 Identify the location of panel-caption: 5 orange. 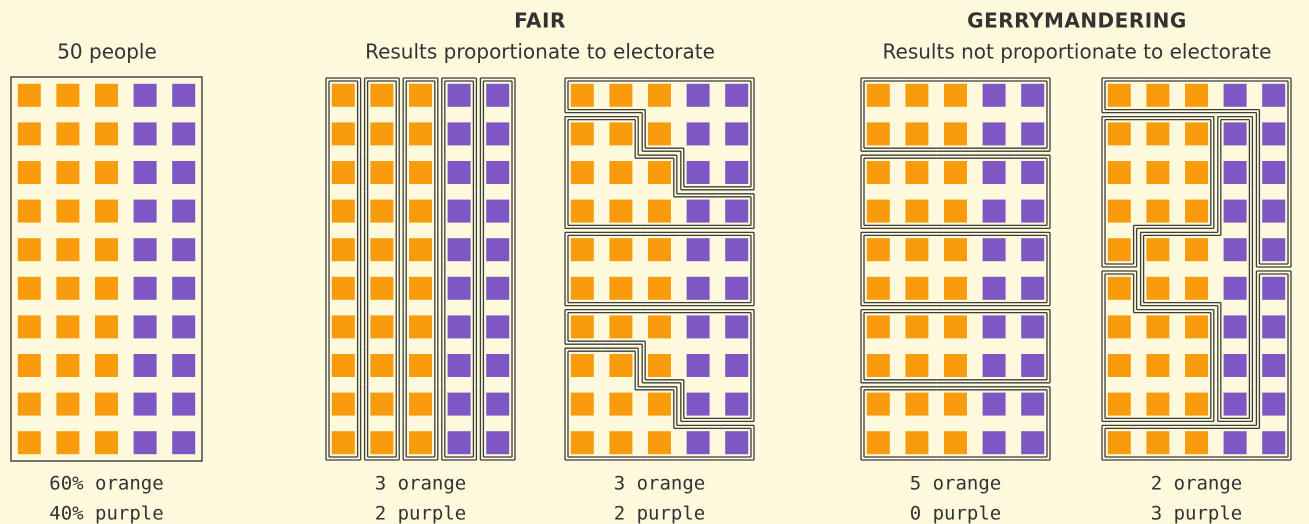
(956, 484).